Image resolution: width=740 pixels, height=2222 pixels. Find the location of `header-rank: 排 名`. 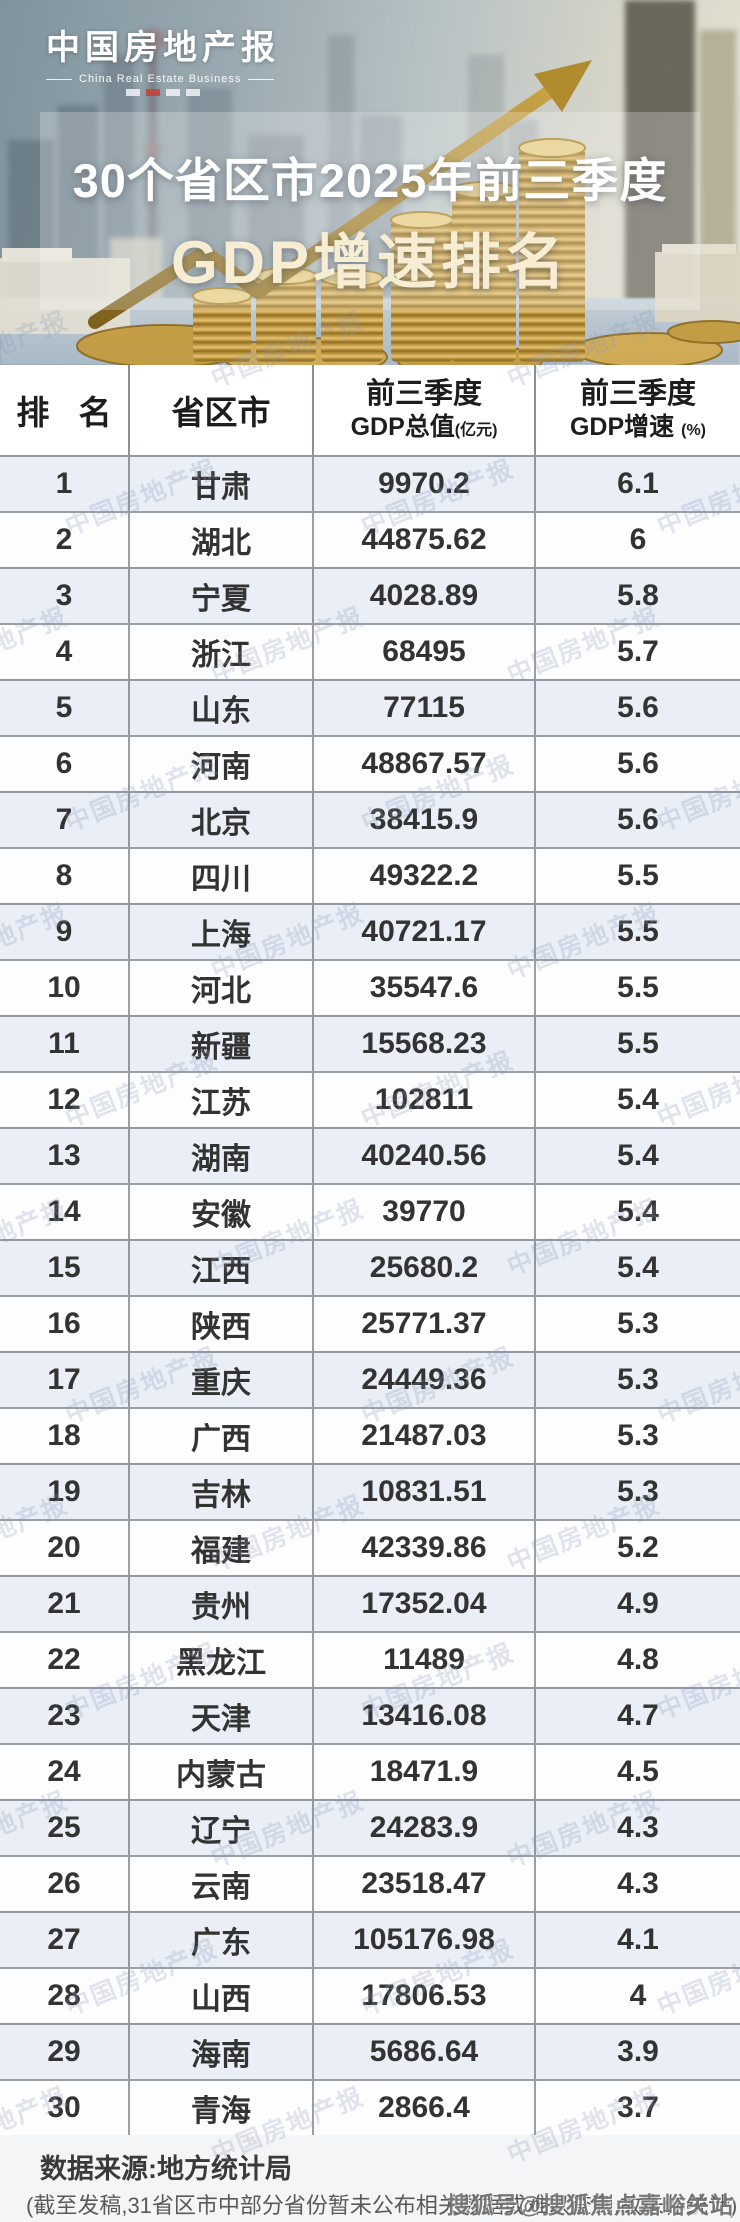

header-rank: 排 名 is located at coordinates (65, 410).